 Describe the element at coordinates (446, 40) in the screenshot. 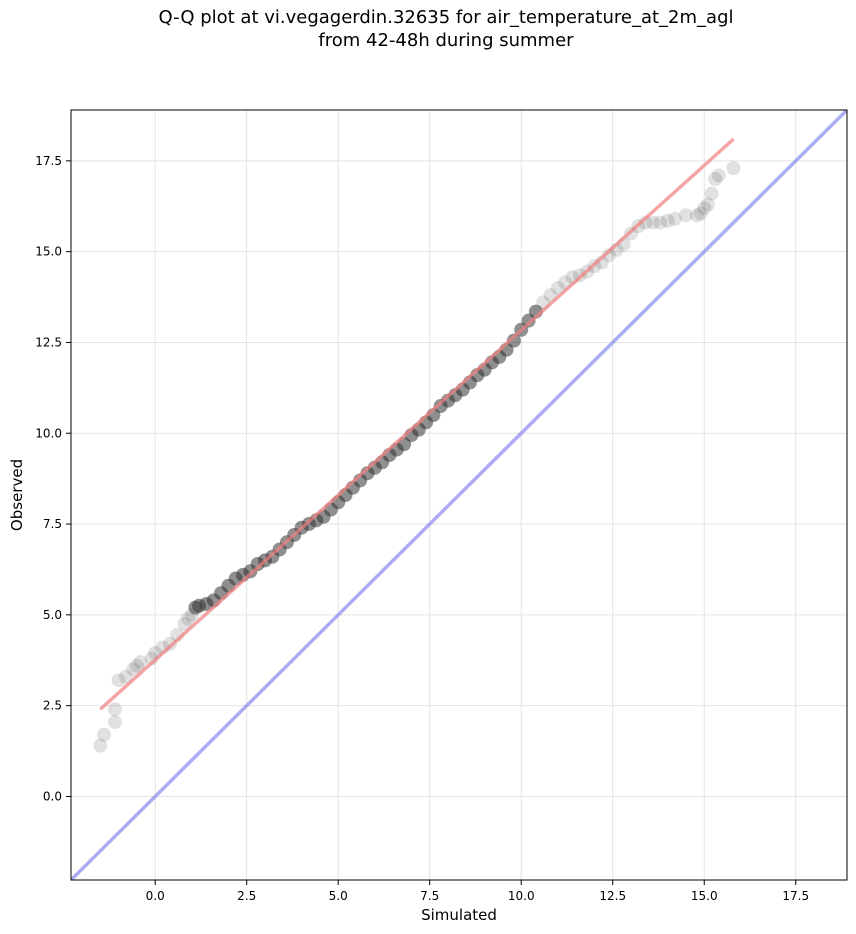

I see `chart-title-line-2: from 42-48h during summer` at that location.